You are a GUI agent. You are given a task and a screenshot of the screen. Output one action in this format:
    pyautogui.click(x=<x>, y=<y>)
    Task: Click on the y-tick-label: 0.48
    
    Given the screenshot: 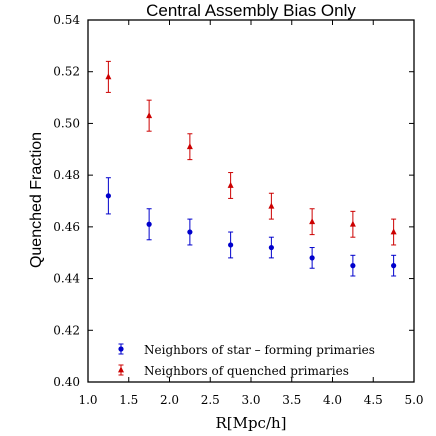 What is the action you would take?
    pyautogui.click(x=66, y=175)
    